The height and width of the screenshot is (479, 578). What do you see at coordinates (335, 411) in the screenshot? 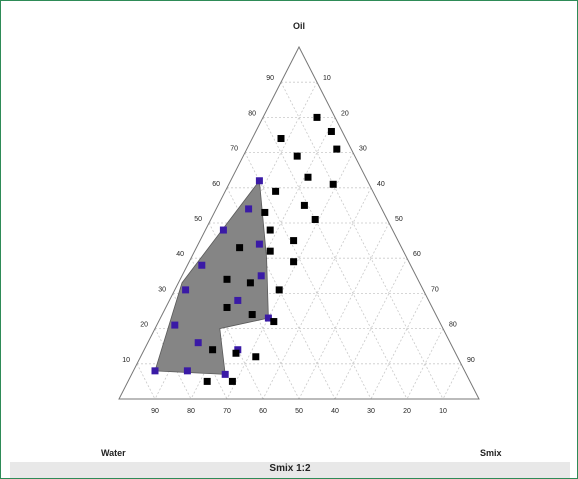
I see `tick-label-bottom: 40` at bounding box center [335, 411].